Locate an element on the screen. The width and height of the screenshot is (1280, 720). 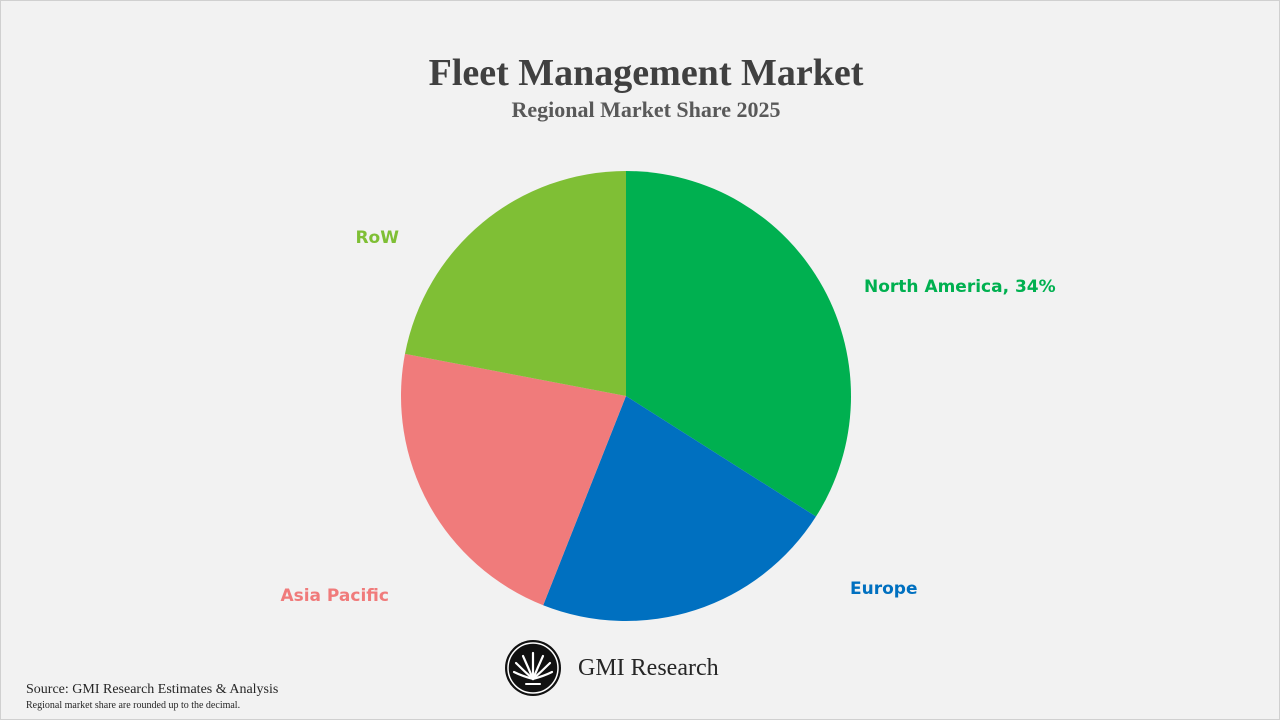
brand-name: GMI Research is located at coordinates (648, 667).